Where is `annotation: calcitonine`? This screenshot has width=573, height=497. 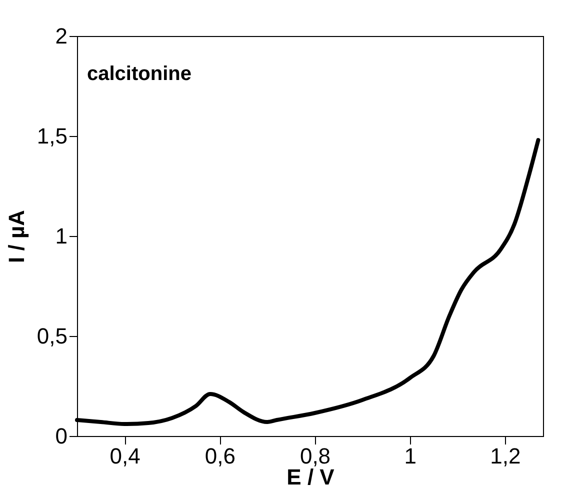
annotation: calcitonine is located at coordinates (139, 74).